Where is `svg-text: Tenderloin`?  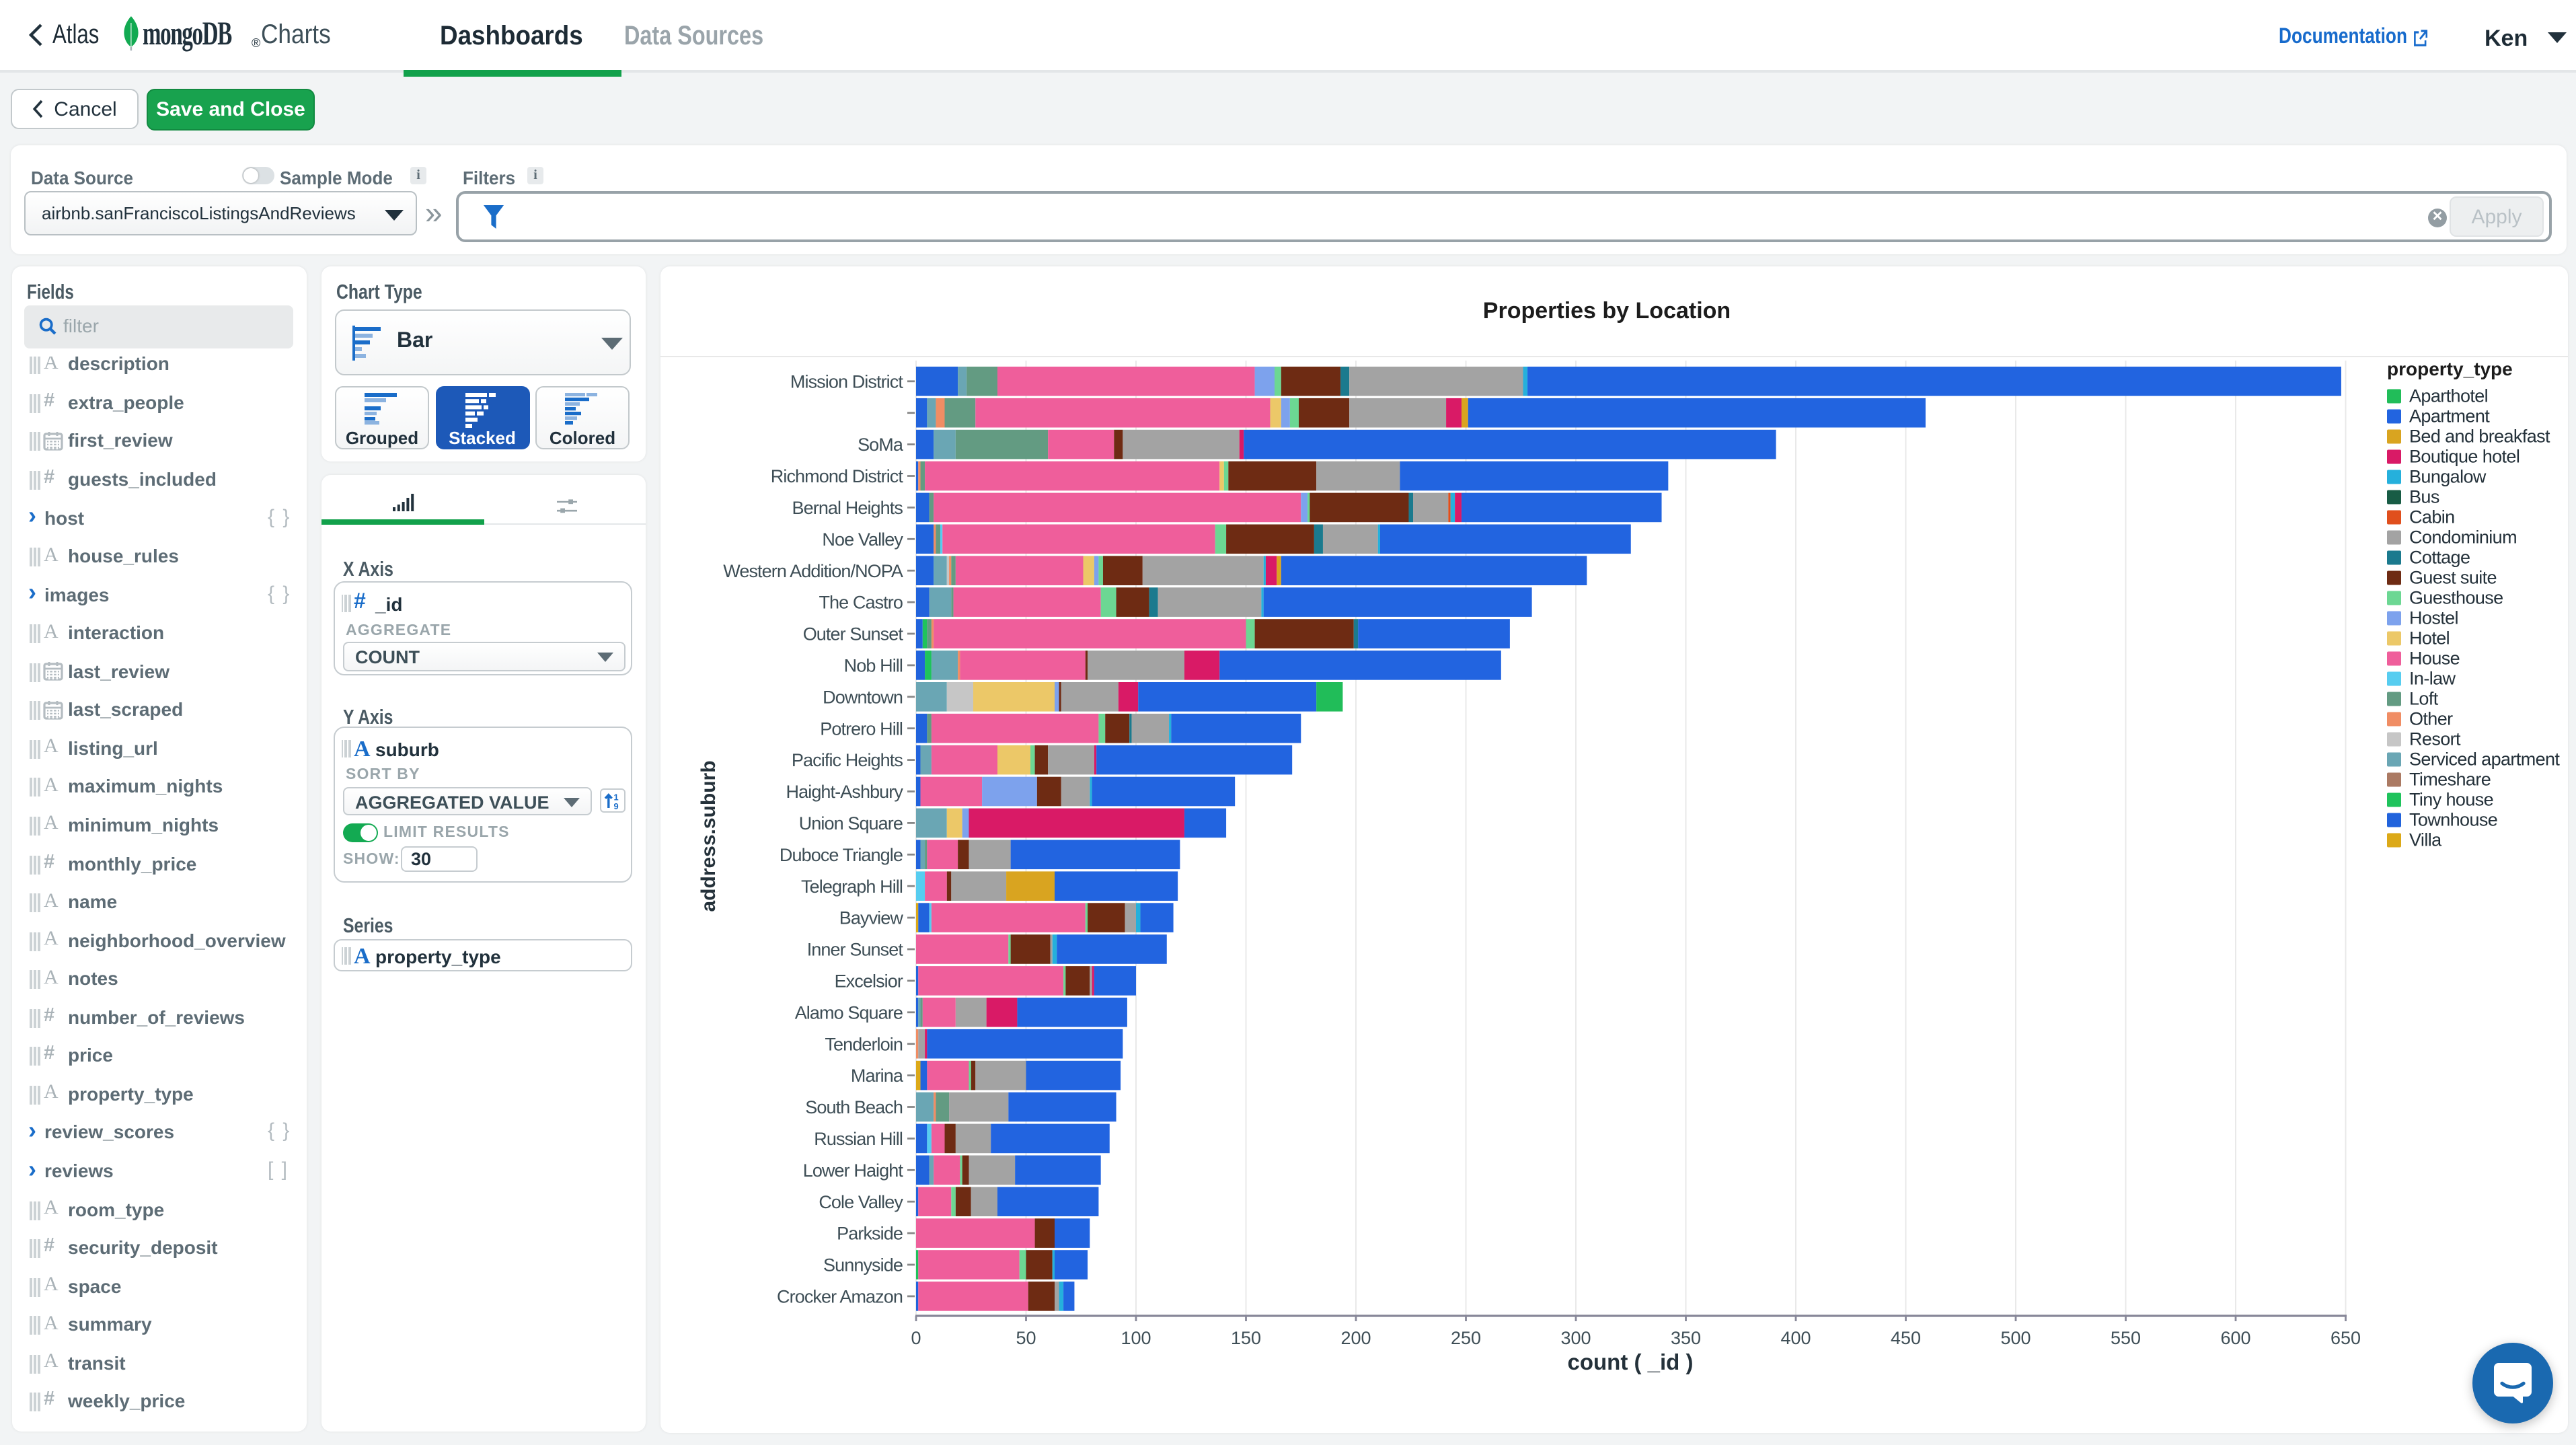
svg-text: Tenderloin is located at coordinates (863, 1044).